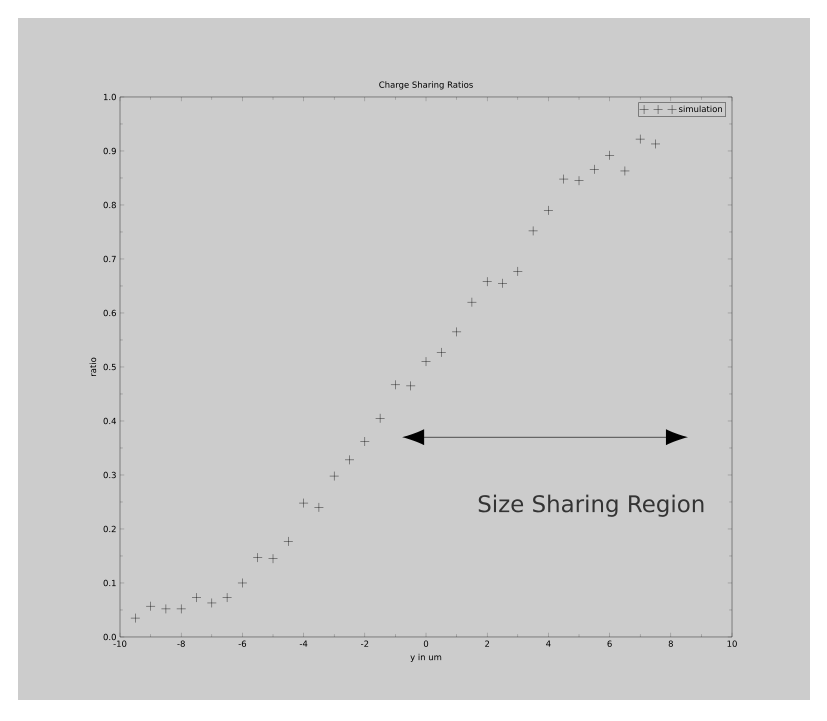 This screenshot has width=827, height=721. What do you see at coordinates (110, 313) in the screenshot?
I see `y-tick-label: 0.6` at bounding box center [110, 313].